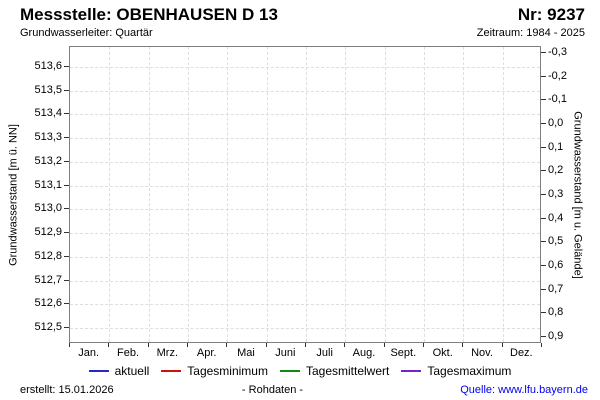  Describe the element at coordinates (48, 89) in the screenshot. I see `left-axis-tick-label: 513,5` at that location.